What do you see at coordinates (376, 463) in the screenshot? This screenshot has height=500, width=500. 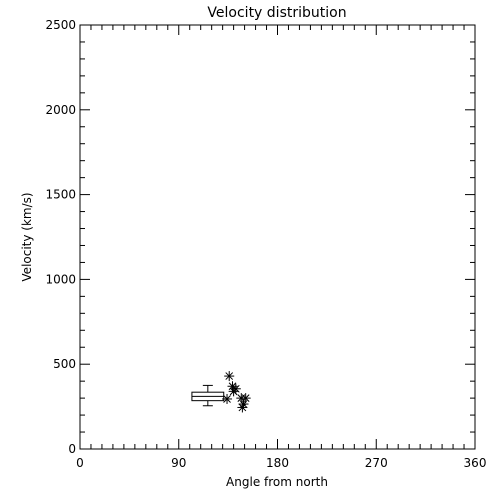 I see `x-tick-label: 270` at bounding box center [376, 463].